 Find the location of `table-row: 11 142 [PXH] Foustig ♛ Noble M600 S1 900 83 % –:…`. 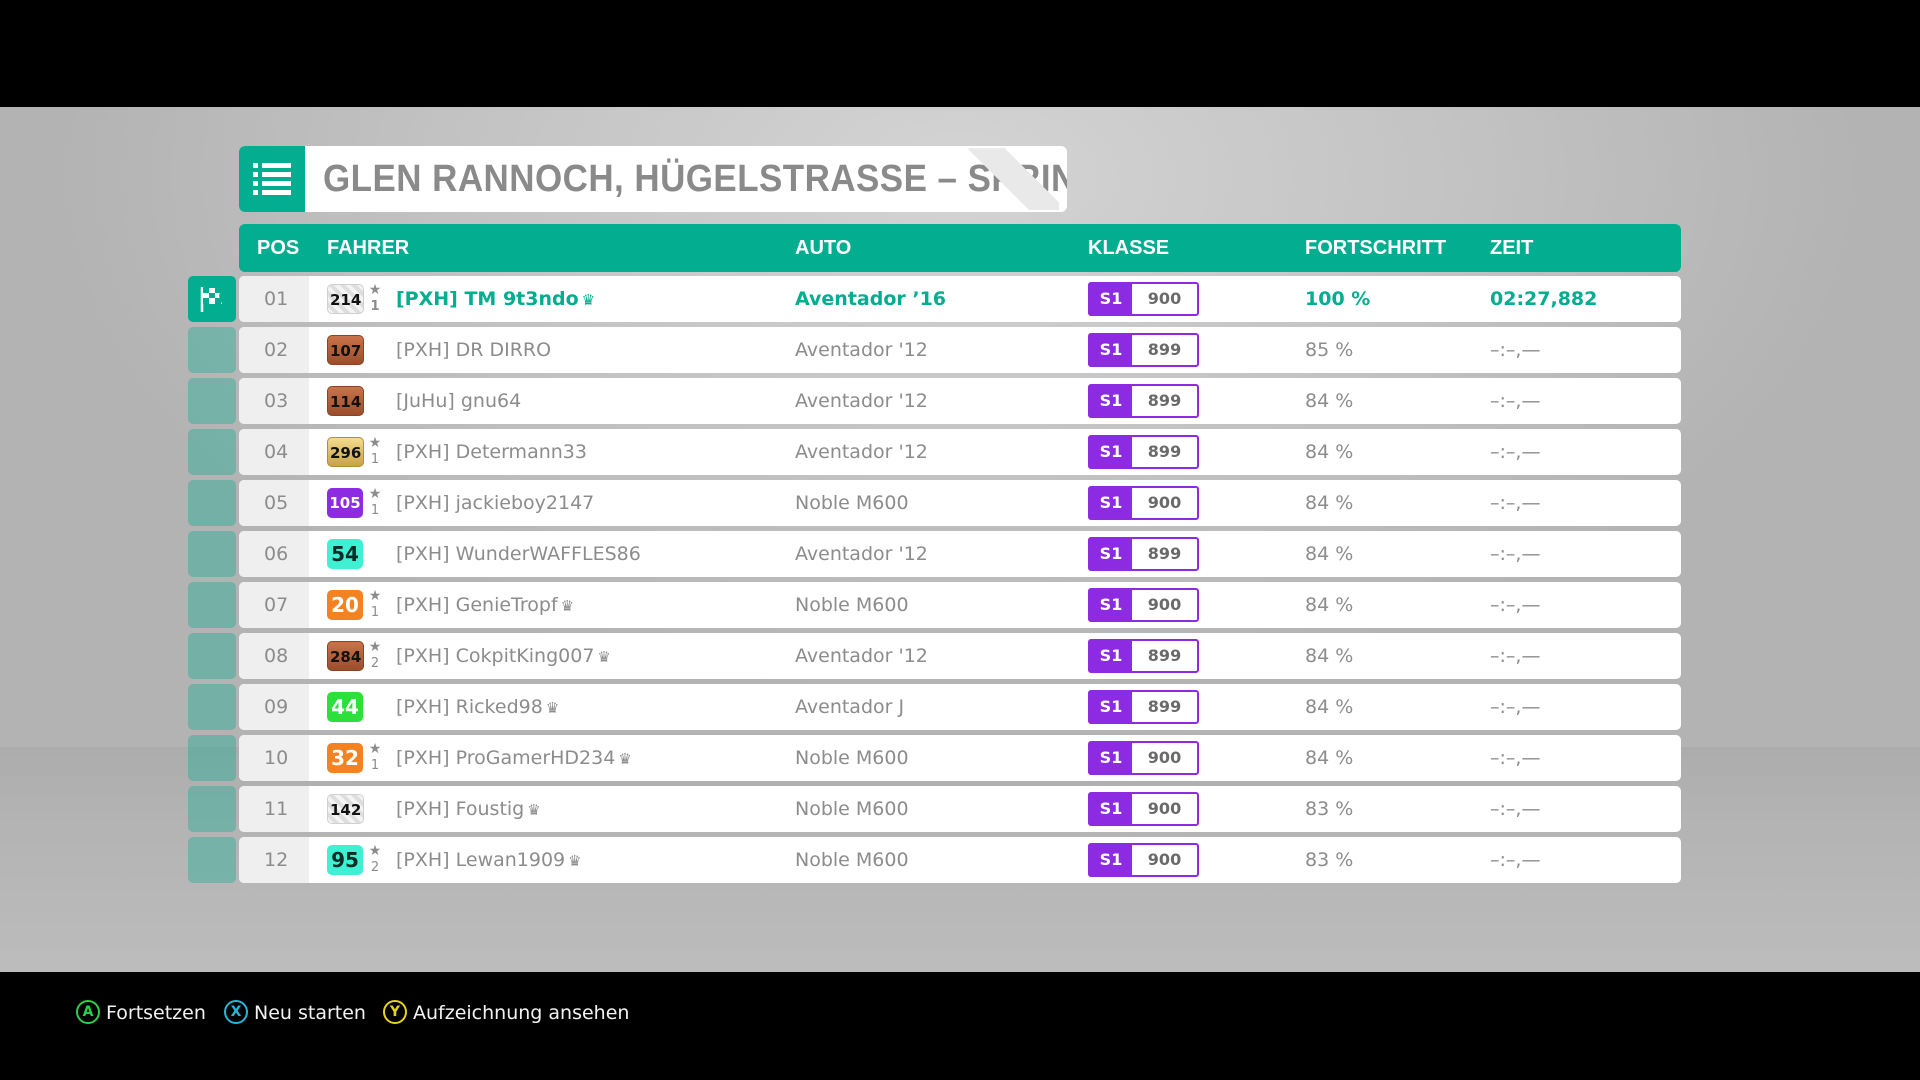

table-row: 11 142 [PXH] Foustig ♛ Noble M600 S1 900 83 % –:… is located at coordinates (960, 809).